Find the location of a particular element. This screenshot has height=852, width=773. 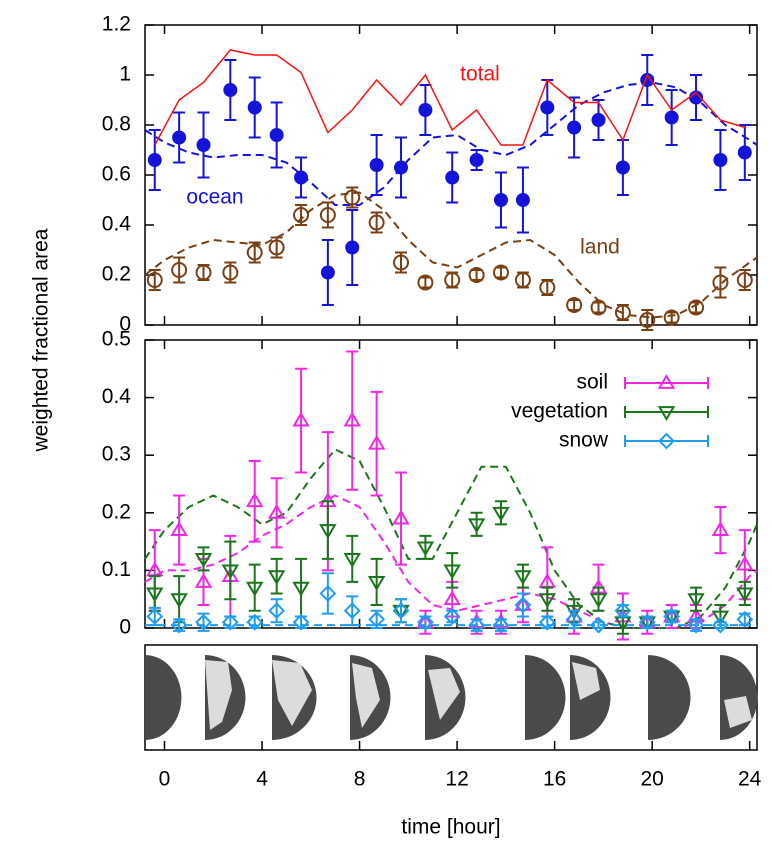

line is located at coordinates (450, 97).